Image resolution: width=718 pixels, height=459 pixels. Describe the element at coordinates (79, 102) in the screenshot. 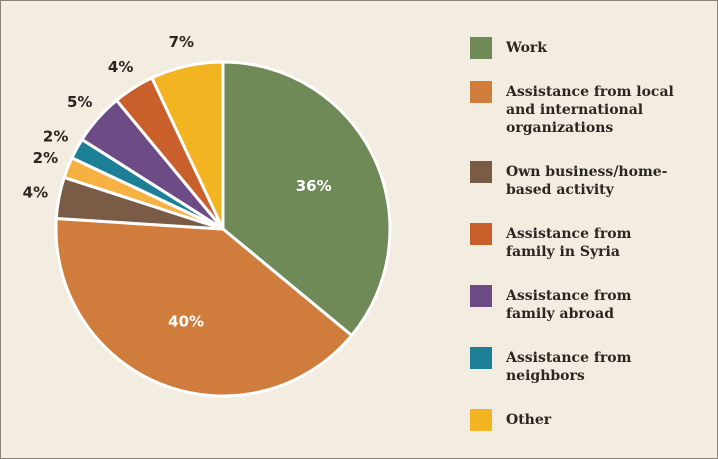

I see `data-label: 5%` at that location.